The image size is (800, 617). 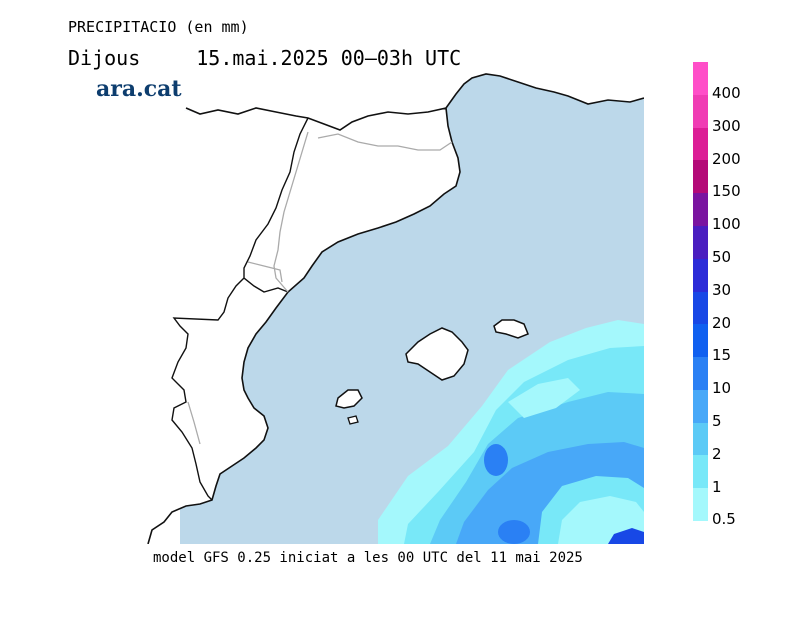 I want to click on legend-label: 10, so click(x=722, y=388).